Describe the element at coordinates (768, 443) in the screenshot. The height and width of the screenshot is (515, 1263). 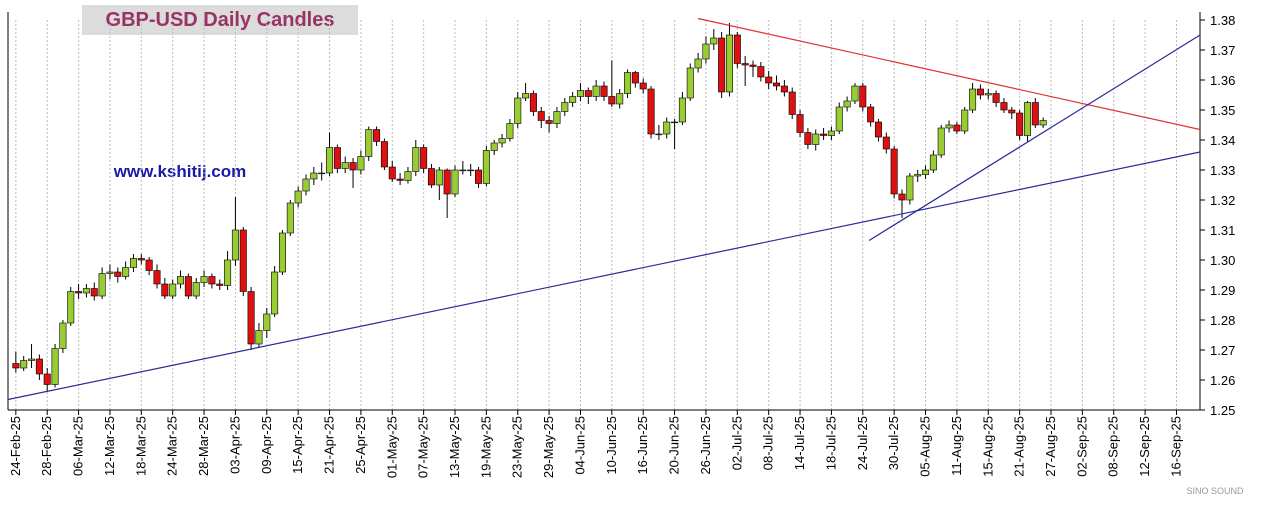
I see `x-tick-label: 08-Jul-25` at that location.